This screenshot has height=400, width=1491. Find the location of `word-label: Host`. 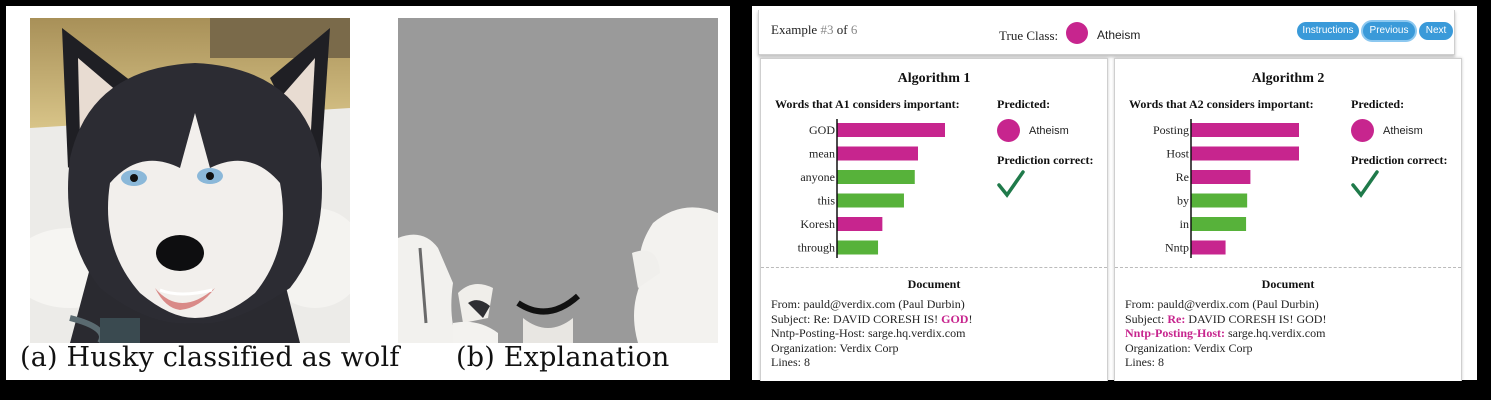

word-label: Host is located at coordinates (1177, 154).